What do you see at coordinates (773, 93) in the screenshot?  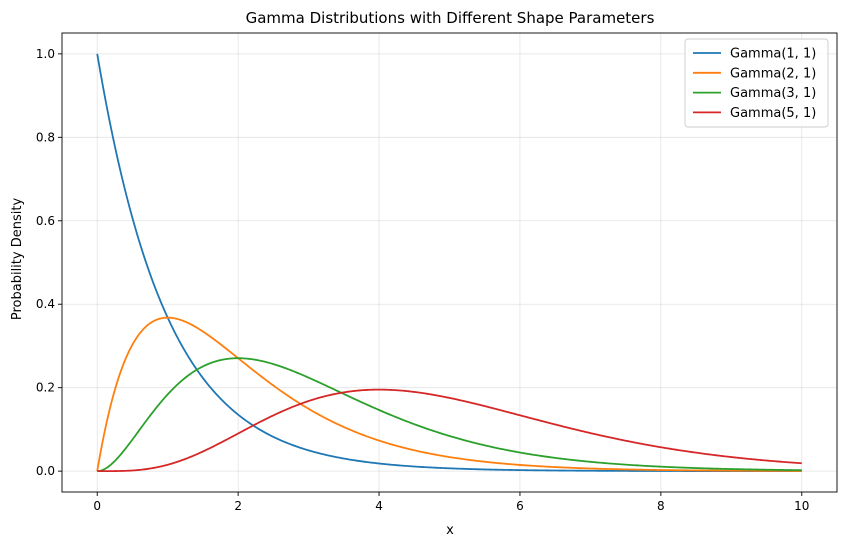 I see `legend-label: Gamma(3, 1)` at bounding box center [773, 93].